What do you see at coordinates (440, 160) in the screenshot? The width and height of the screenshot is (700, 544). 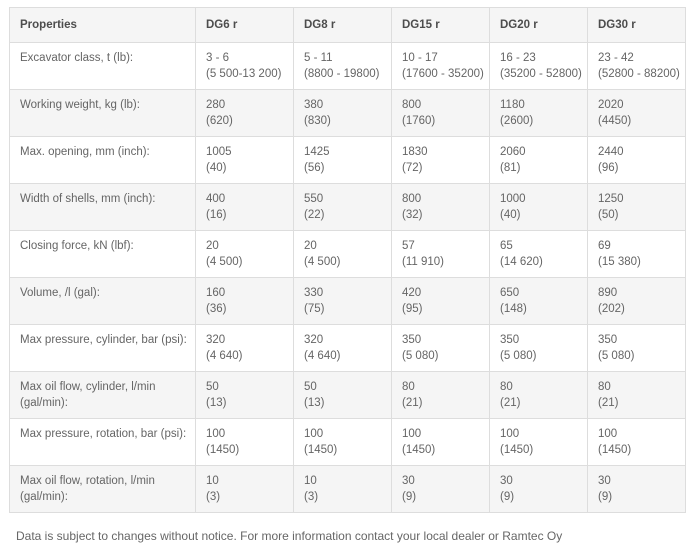 I see `value-cell: 1830 (72)` at bounding box center [440, 160].